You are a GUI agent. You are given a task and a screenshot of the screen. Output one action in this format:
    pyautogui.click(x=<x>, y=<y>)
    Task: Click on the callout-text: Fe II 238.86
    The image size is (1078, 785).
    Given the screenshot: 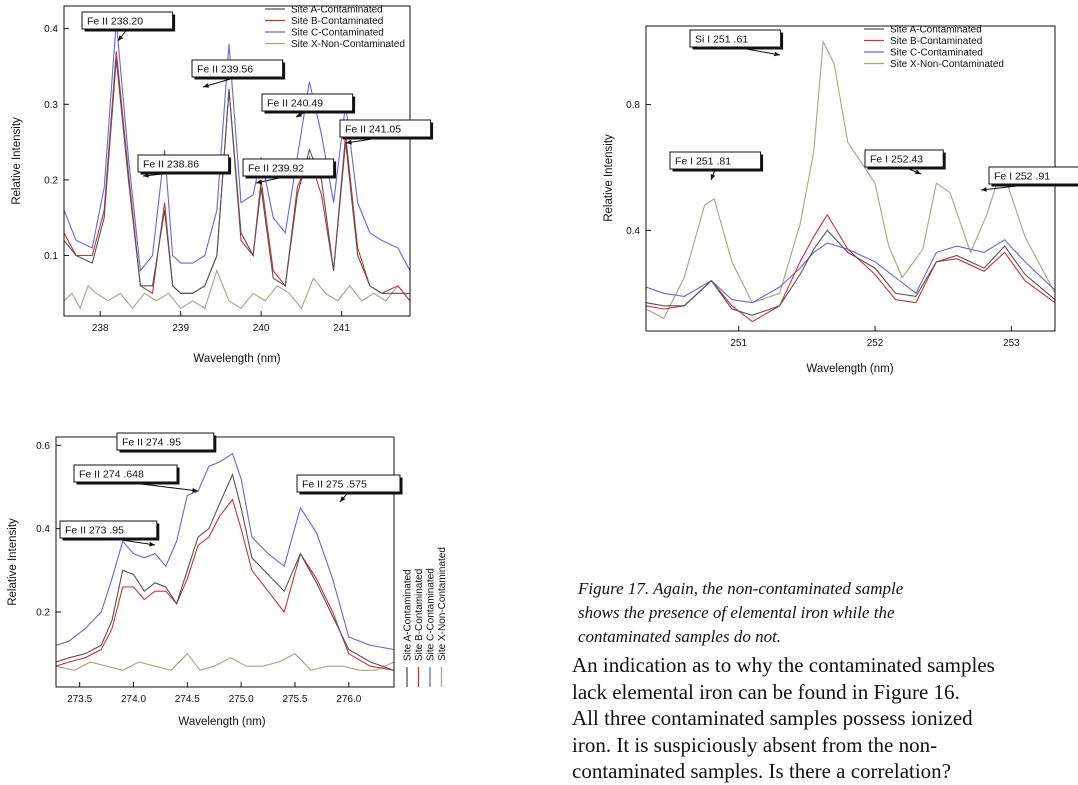 What is the action you would take?
    pyautogui.click(x=171, y=165)
    